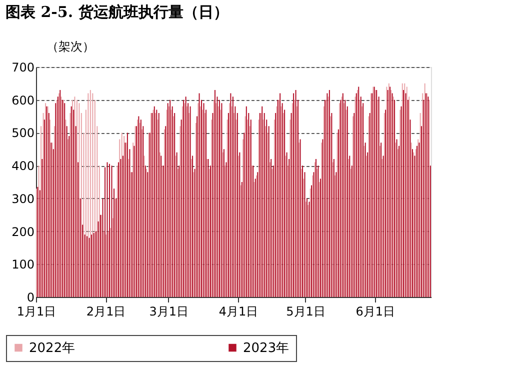  What do you see at coordinates (30, 297) in the screenshot?
I see `y-tick-label: 0` at bounding box center [30, 297].